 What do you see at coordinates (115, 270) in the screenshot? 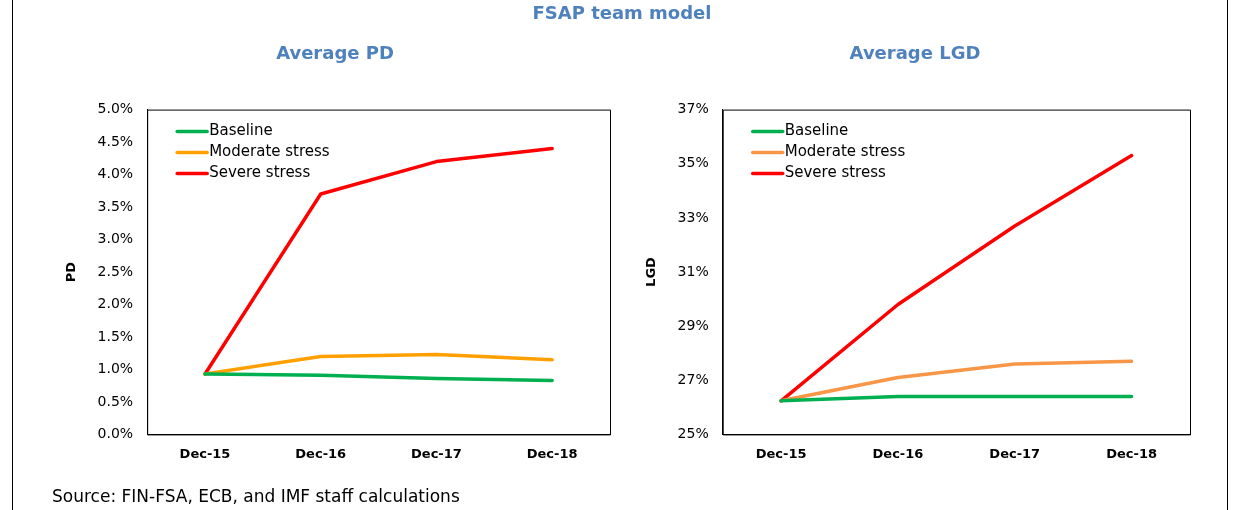
I see `y-tick-label: 2.5%` at bounding box center [115, 270].